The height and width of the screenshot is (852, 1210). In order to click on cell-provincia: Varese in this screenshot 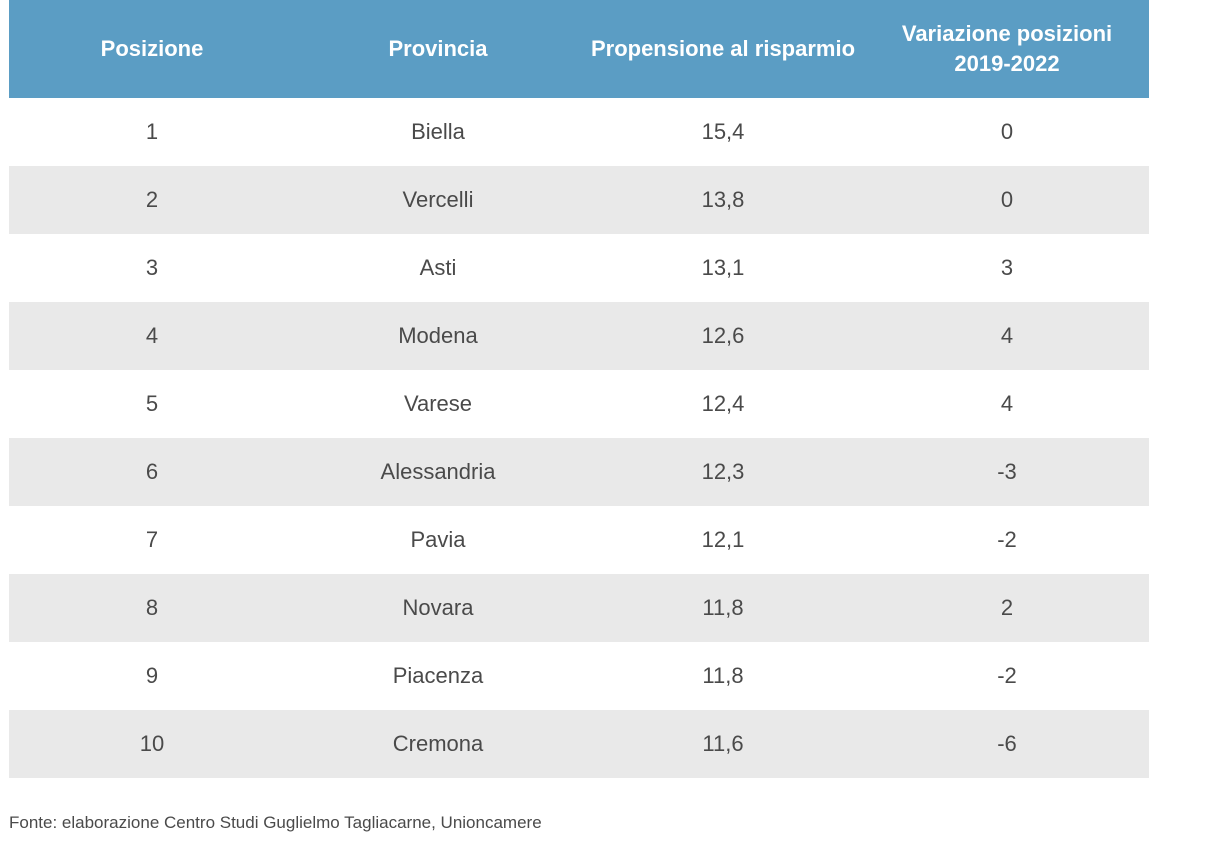, I will do `click(438, 403)`.